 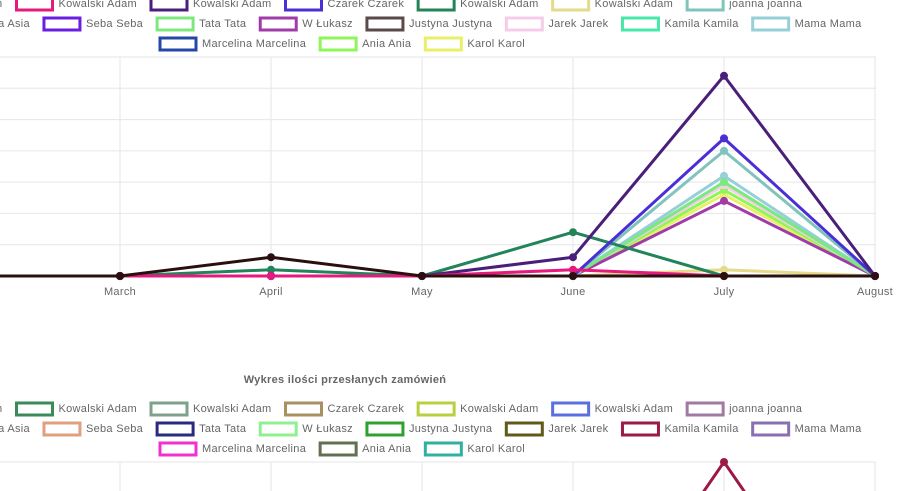 I want to click on chart-title: Wykres ilości przesłanych zamówień, so click(x=345, y=380).